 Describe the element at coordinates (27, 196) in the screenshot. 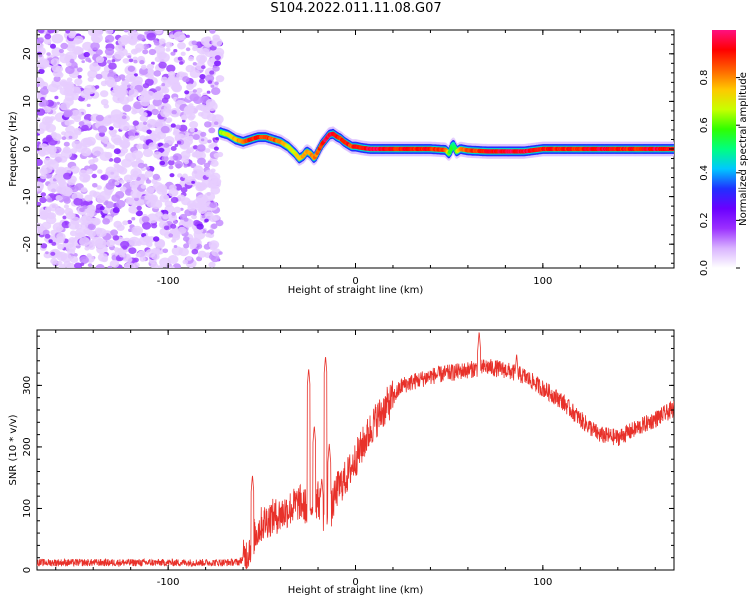

I see `y-tick-label: -10` at that location.